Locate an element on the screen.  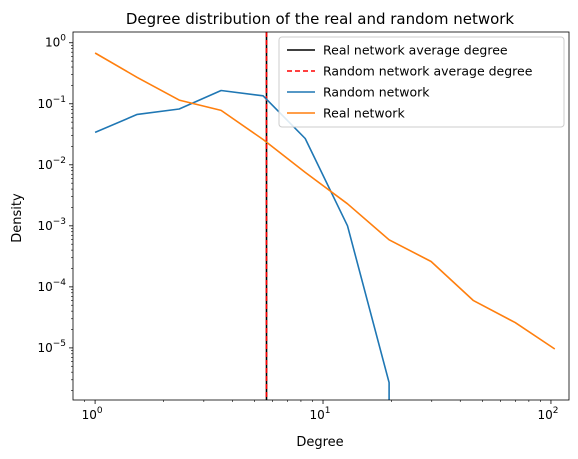
y-tick-label-5: 10⁰ is located at coordinates (55, 42).